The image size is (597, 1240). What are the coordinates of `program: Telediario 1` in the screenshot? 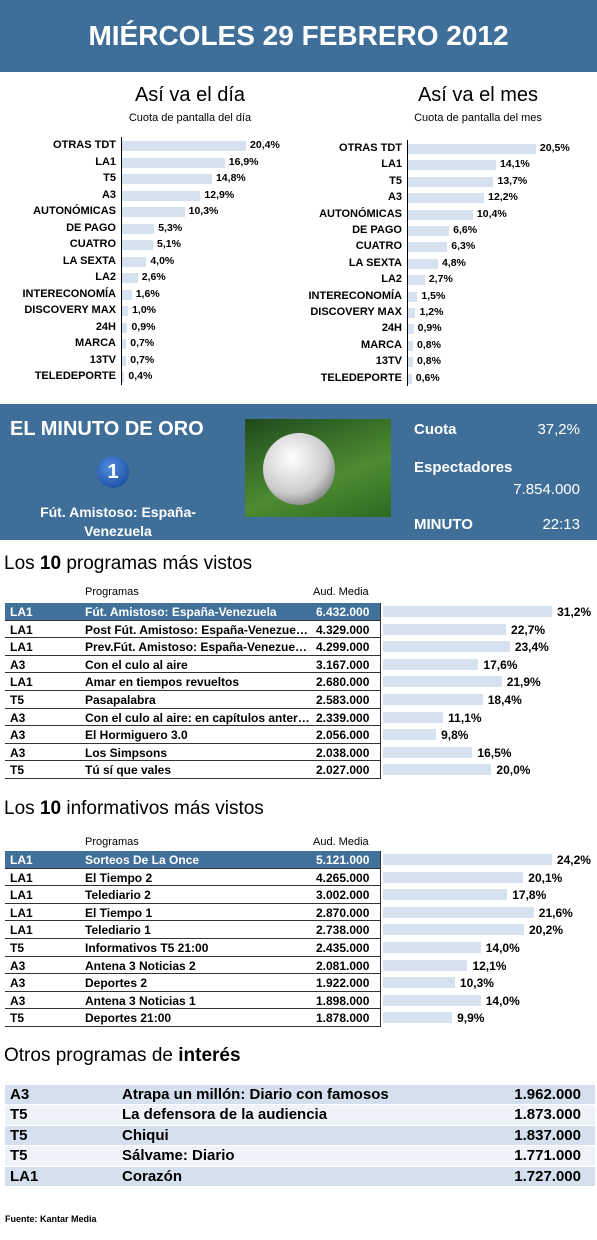 It's located at (118, 930).